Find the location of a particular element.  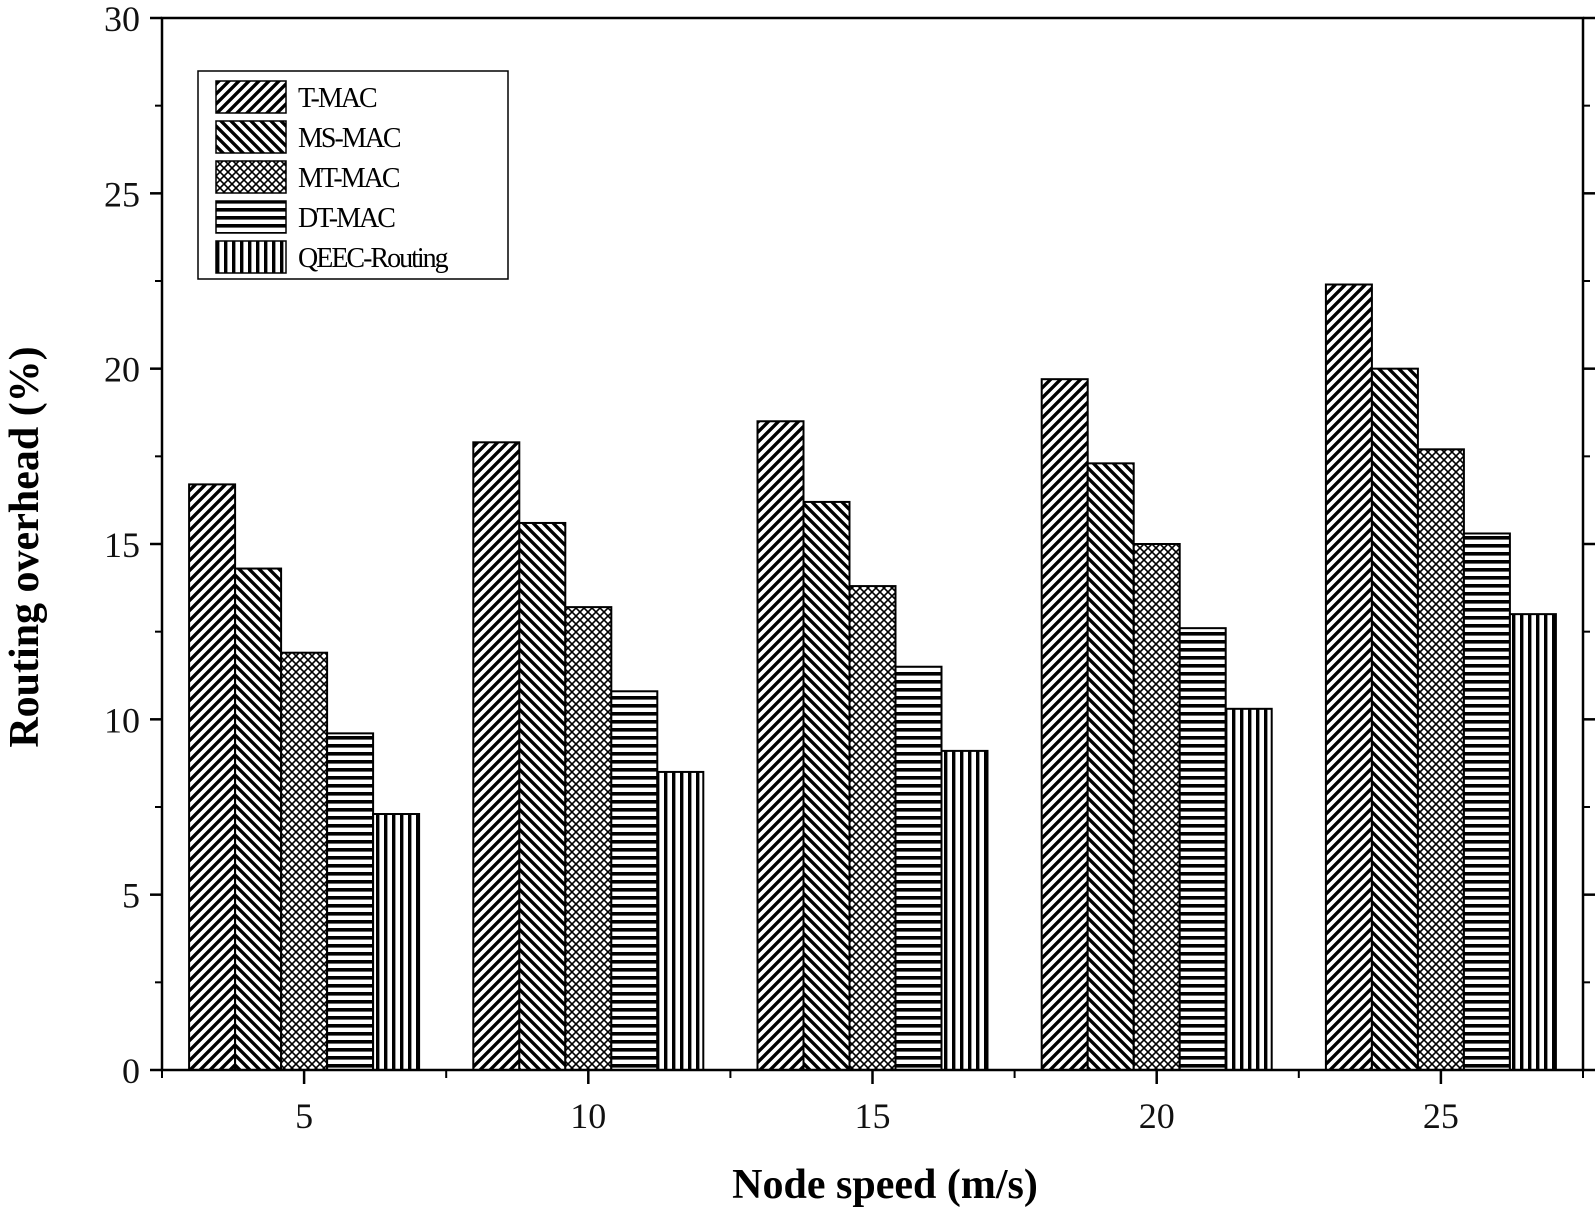

legend: T-MAC MS-MAC MT-MAC DT-MAC QEEC-Routing is located at coordinates (353, 175).